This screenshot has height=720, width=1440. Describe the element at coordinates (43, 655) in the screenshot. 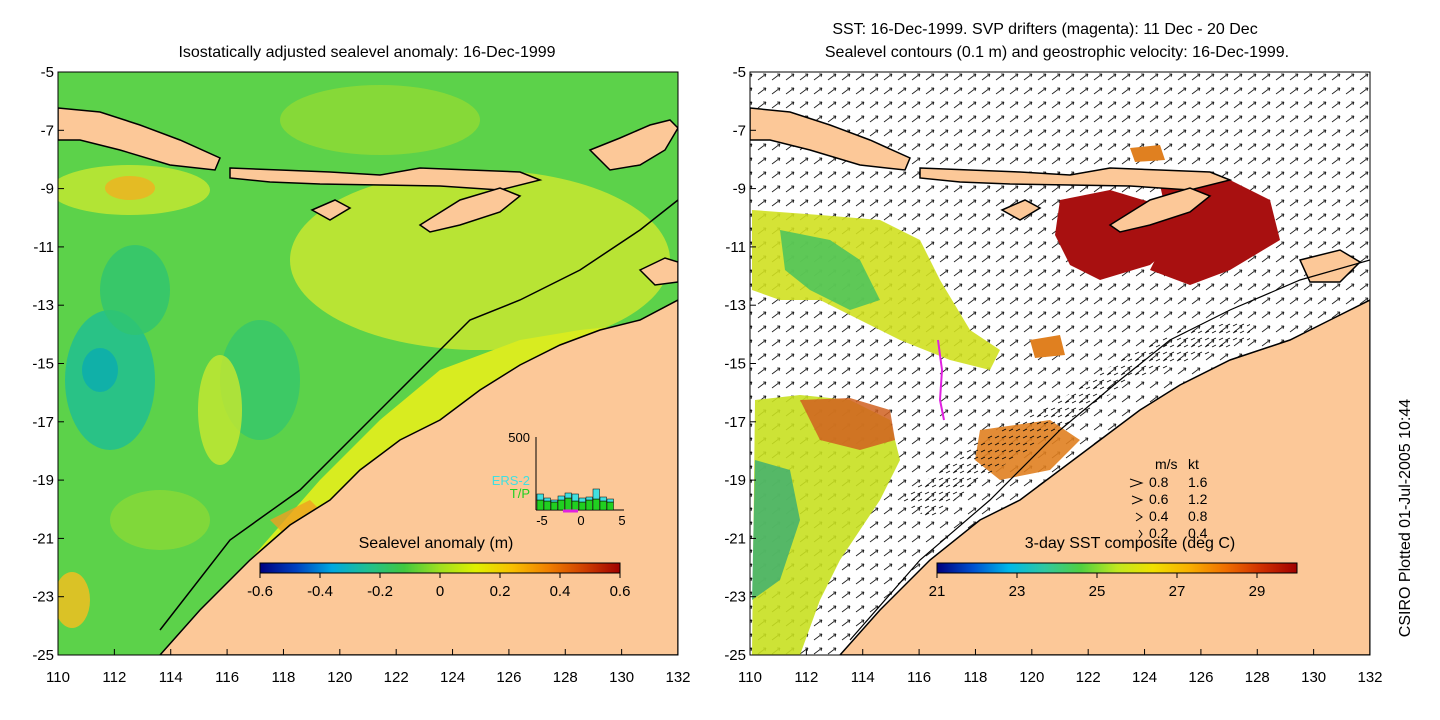

I see `y-tick-label: -25` at that location.